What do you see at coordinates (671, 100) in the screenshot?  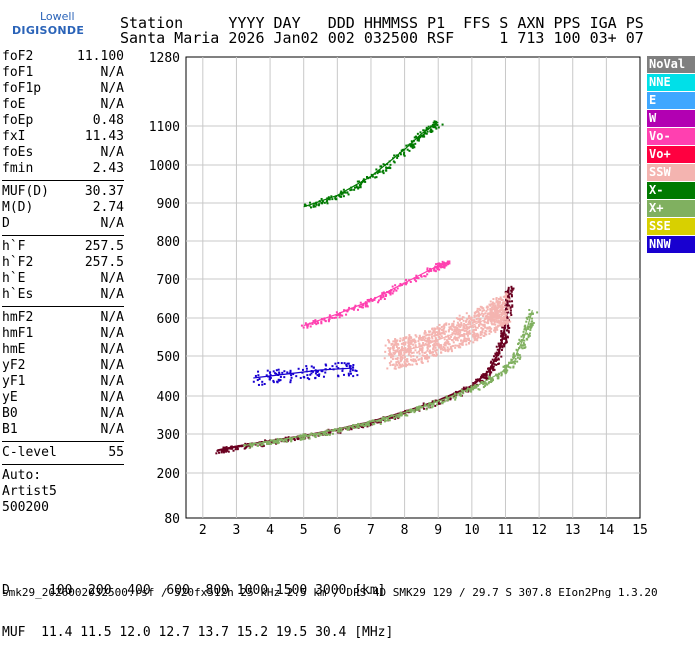 I see `legend-item: E` at bounding box center [671, 100].